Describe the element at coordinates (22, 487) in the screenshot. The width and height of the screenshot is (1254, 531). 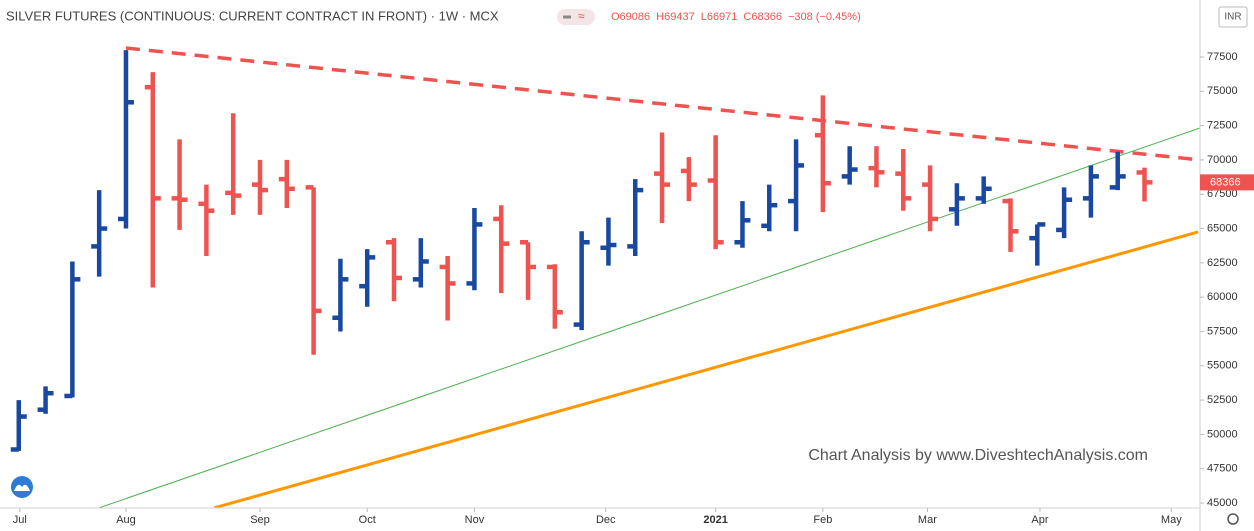
I see `logo-glyph` at that location.